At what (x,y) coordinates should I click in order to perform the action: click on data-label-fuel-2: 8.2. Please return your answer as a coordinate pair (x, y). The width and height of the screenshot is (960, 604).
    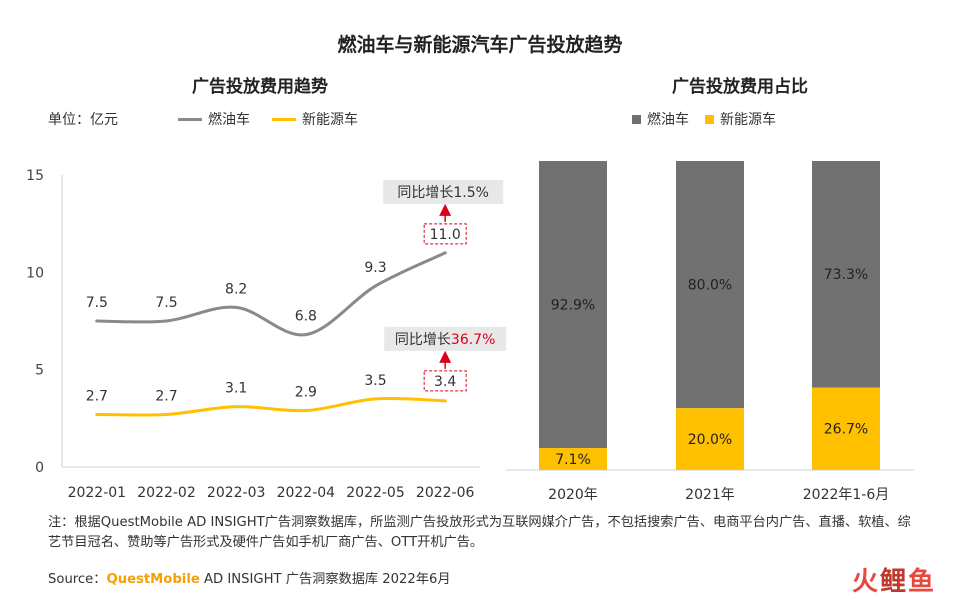
    Looking at the image, I should click on (236, 289).